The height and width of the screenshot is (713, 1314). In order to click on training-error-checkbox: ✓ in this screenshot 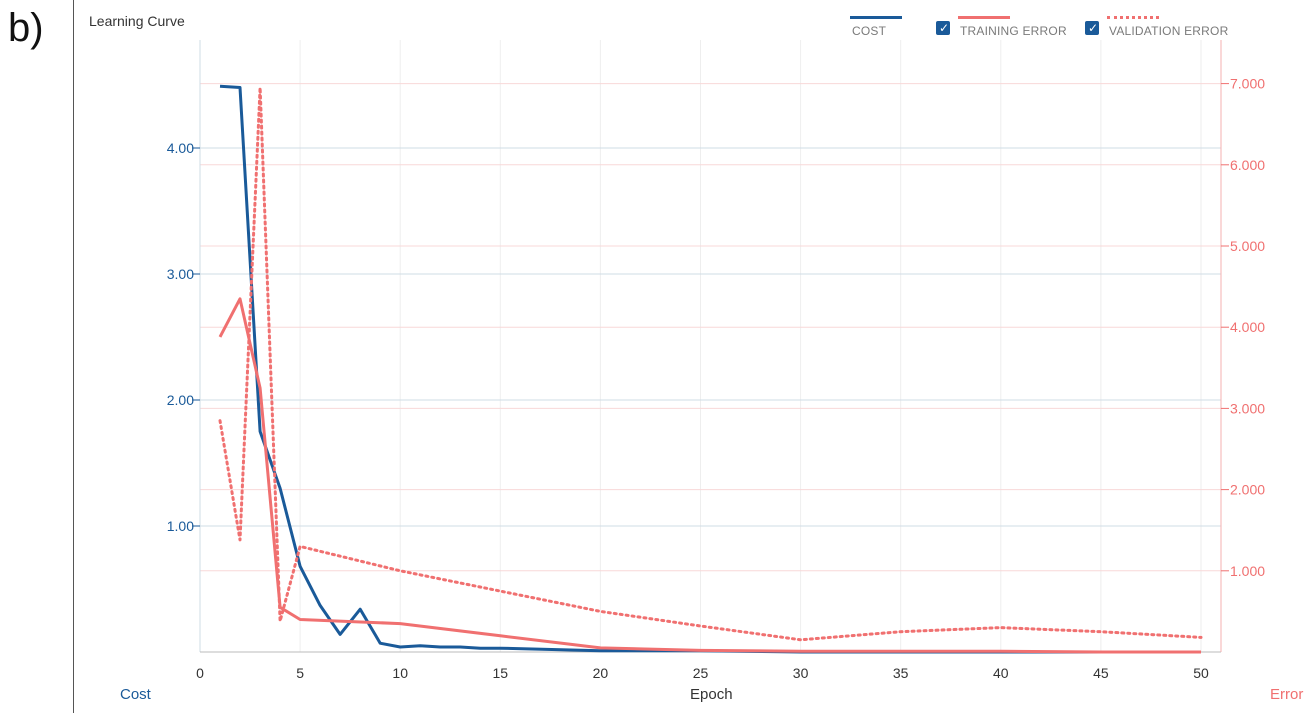, I will do `click(943, 28)`.